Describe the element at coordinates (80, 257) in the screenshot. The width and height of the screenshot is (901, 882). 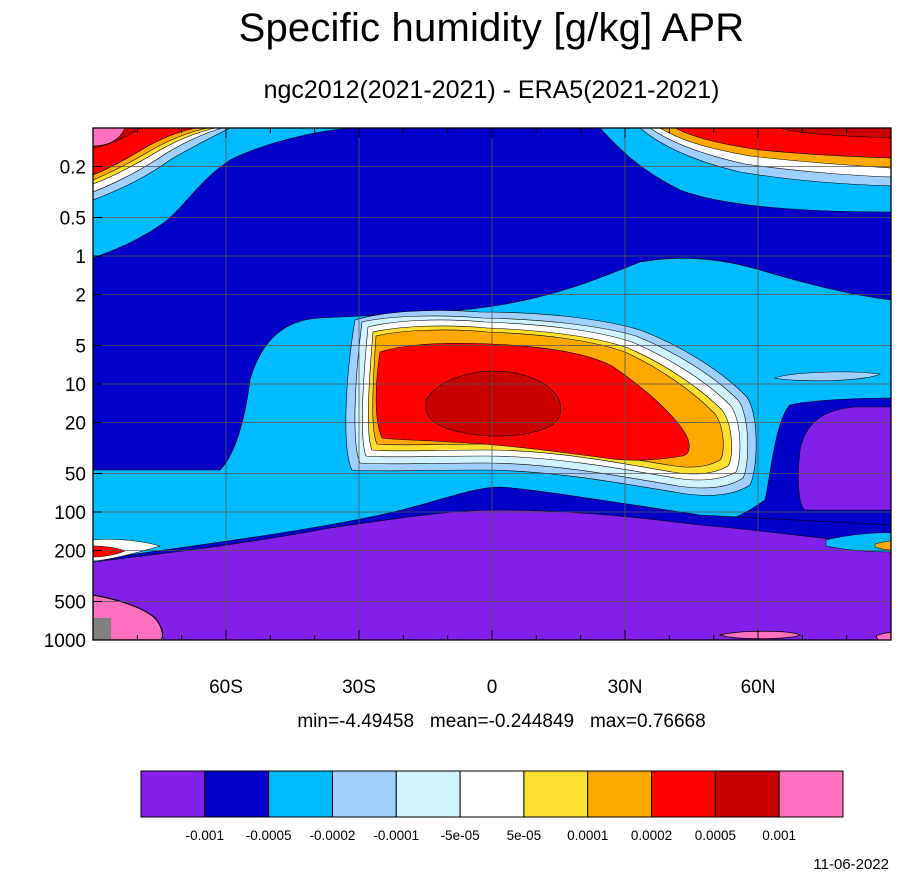
I see `y-tick-label: 1` at that location.